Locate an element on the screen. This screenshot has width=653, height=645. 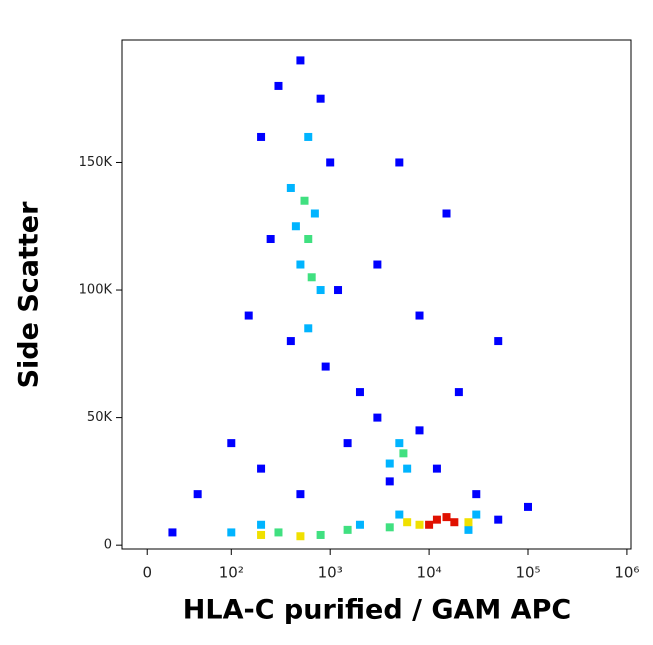
x-tick-label: 10³ is located at coordinates (330, 573).